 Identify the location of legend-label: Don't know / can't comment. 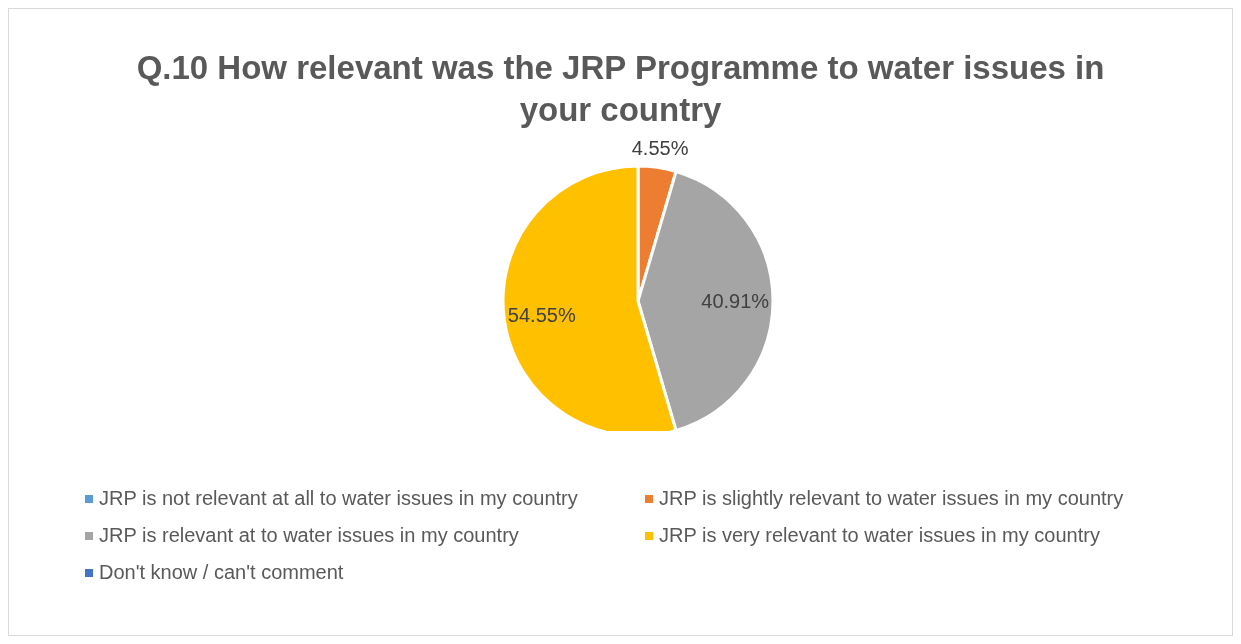
(221, 572).